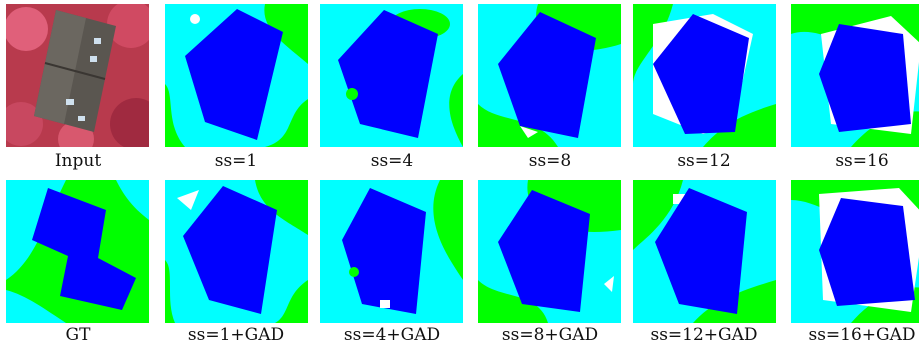  What do you see at coordinates (392, 335) in the screenshot?
I see `ss4gad-caption: ss=4+GAD` at bounding box center [392, 335].